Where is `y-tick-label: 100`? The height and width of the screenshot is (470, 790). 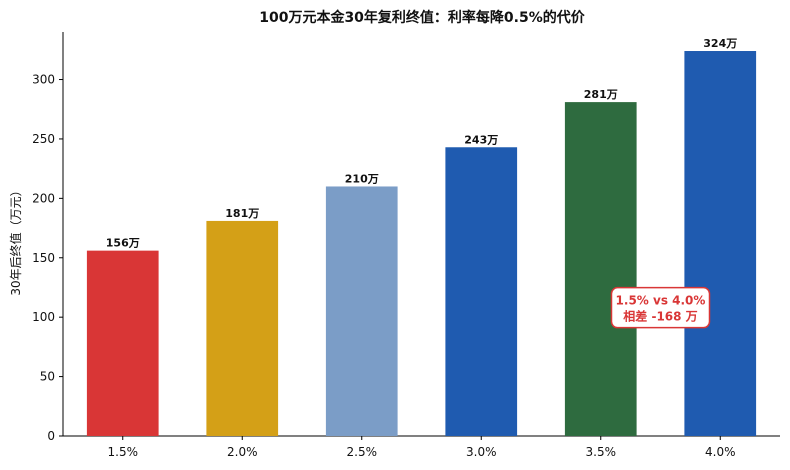 y-tick-label: 100 is located at coordinates (43, 317).